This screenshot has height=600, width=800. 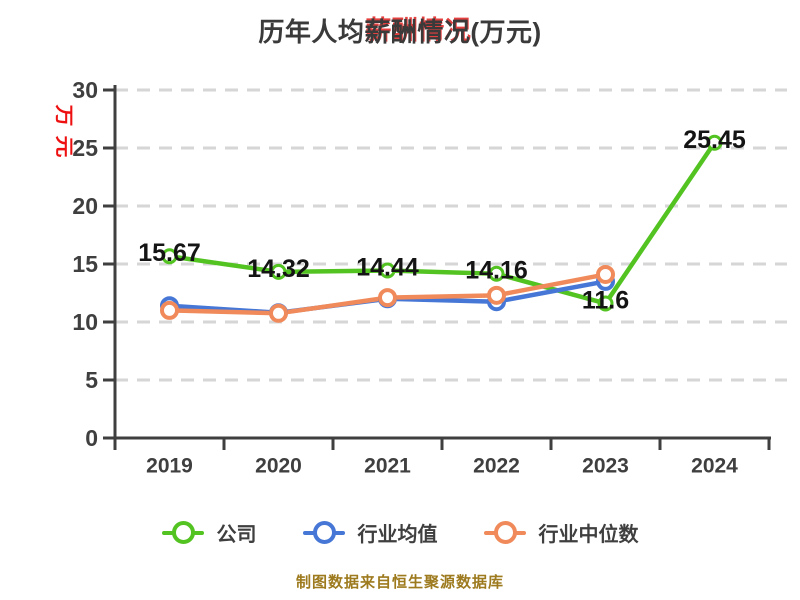 I want to click on data-source-footnote: 制图数据来自恒生聚源数据库, so click(x=399, y=582).